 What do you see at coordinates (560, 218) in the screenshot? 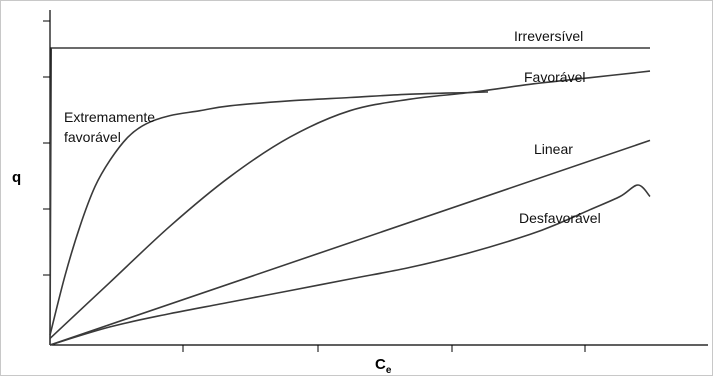
I see `label-desfavoravel: Desfavorável` at bounding box center [560, 218].